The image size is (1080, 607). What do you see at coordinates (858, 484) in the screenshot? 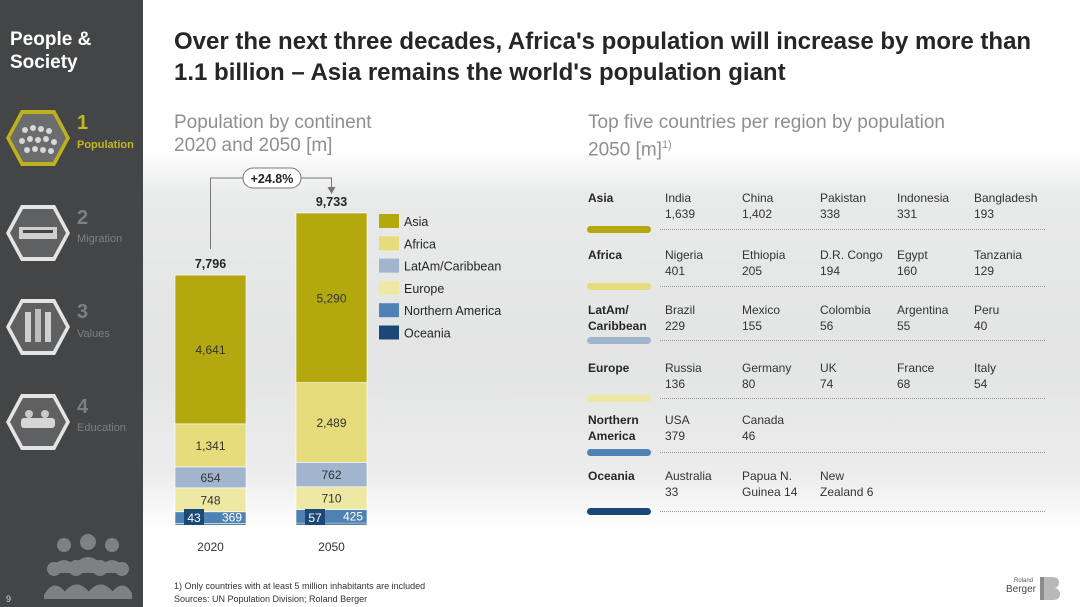
I see `country-cell: New Zealand 6` at bounding box center [858, 484].